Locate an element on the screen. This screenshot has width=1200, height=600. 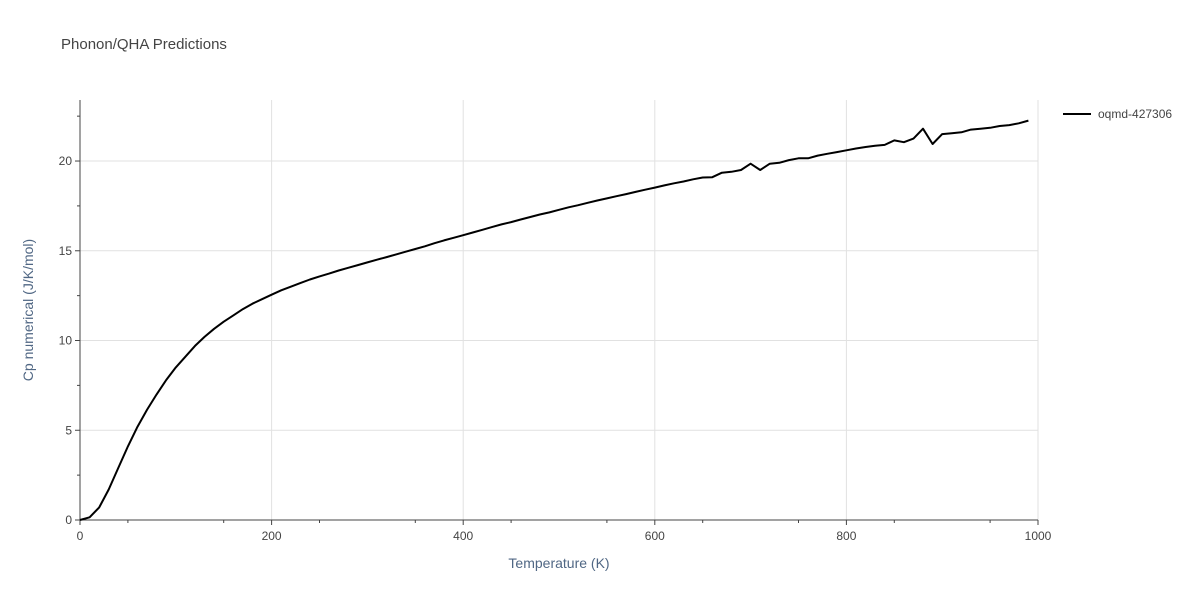
x-tick-label: 1000 is located at coordinates (1038, 536).